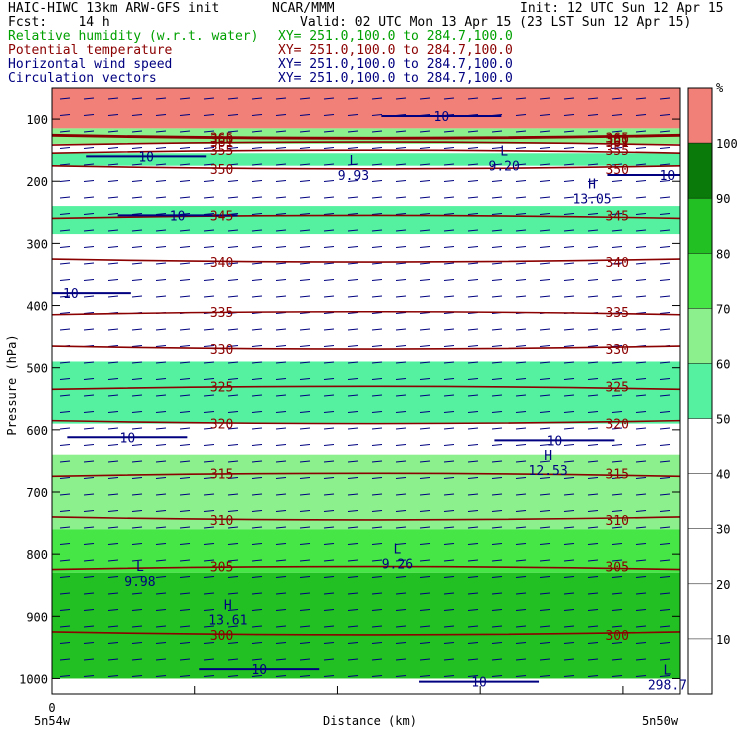 The width and height of the screenshot is (740, 740). What do you see at coordinates (616, 143) in the screenshot?
I see `theta-label: 361` at bounding box center [616, 143].